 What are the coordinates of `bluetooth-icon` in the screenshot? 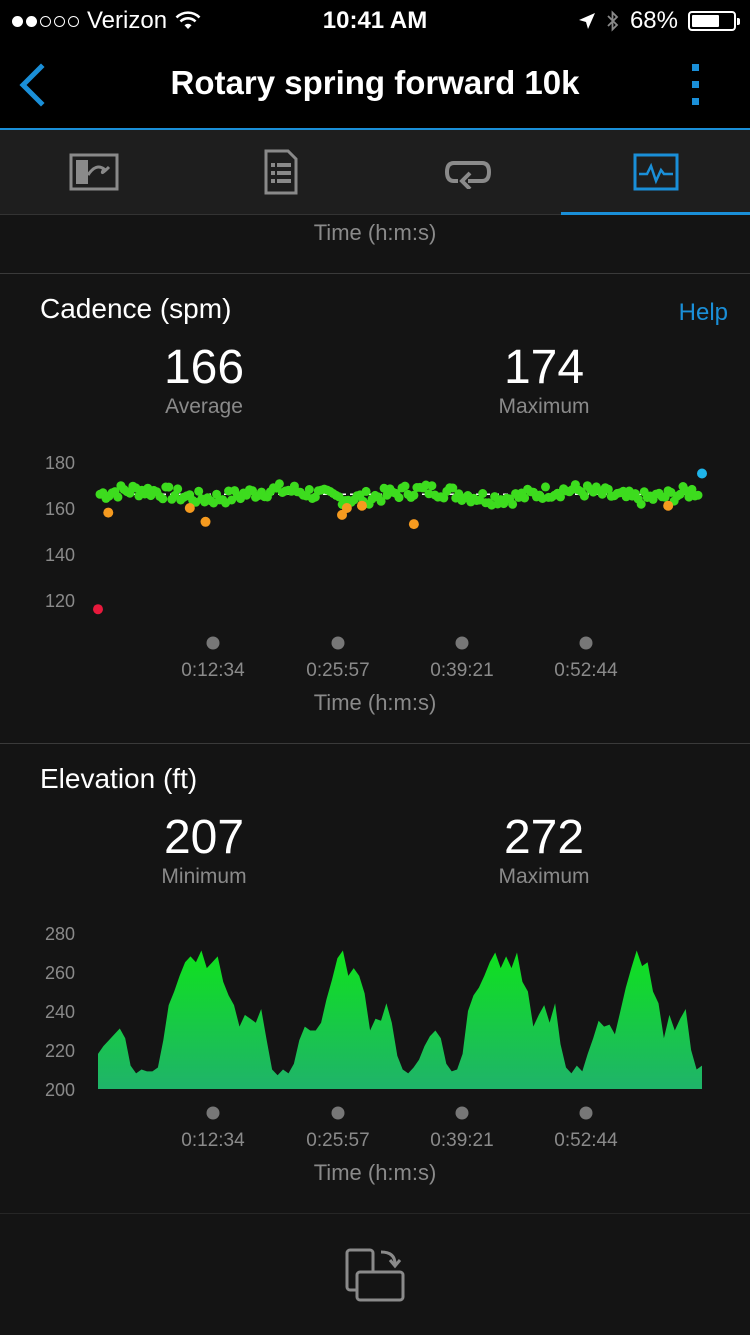 It's located at (613, 21).